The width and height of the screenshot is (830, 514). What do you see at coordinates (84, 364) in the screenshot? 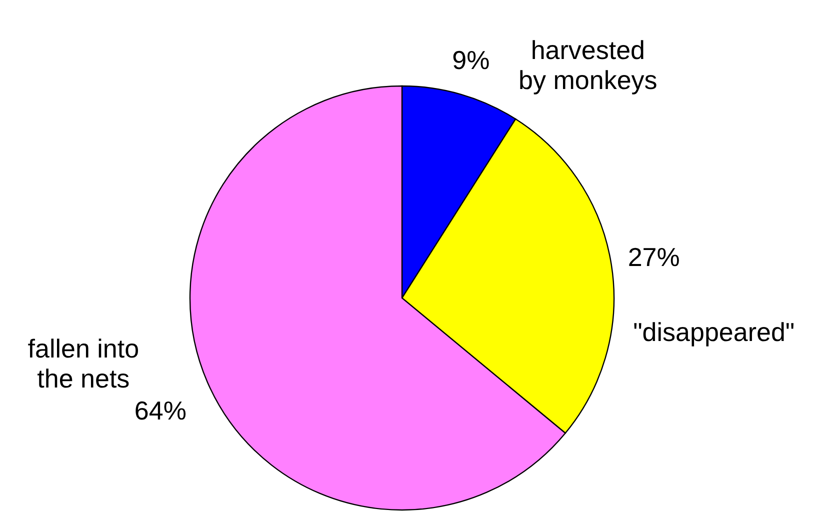
I see `slice-label: fallen into the nets` at bounding box center [84, 364].